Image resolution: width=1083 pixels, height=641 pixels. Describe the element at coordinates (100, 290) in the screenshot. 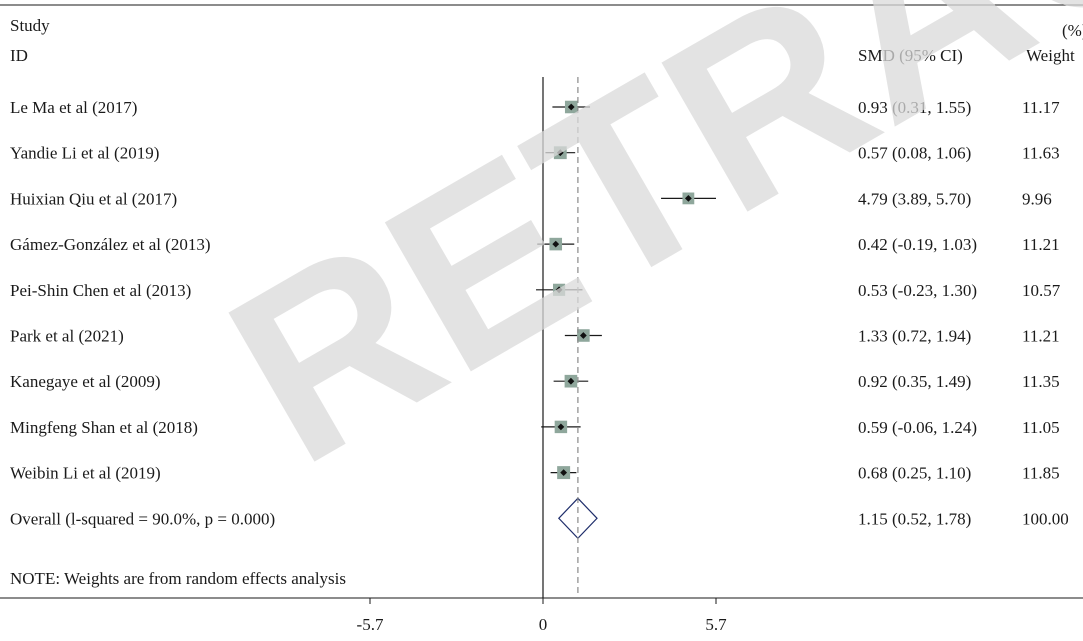

I see `study-label: Pei-Shin Chen et al (2013)` at that location.